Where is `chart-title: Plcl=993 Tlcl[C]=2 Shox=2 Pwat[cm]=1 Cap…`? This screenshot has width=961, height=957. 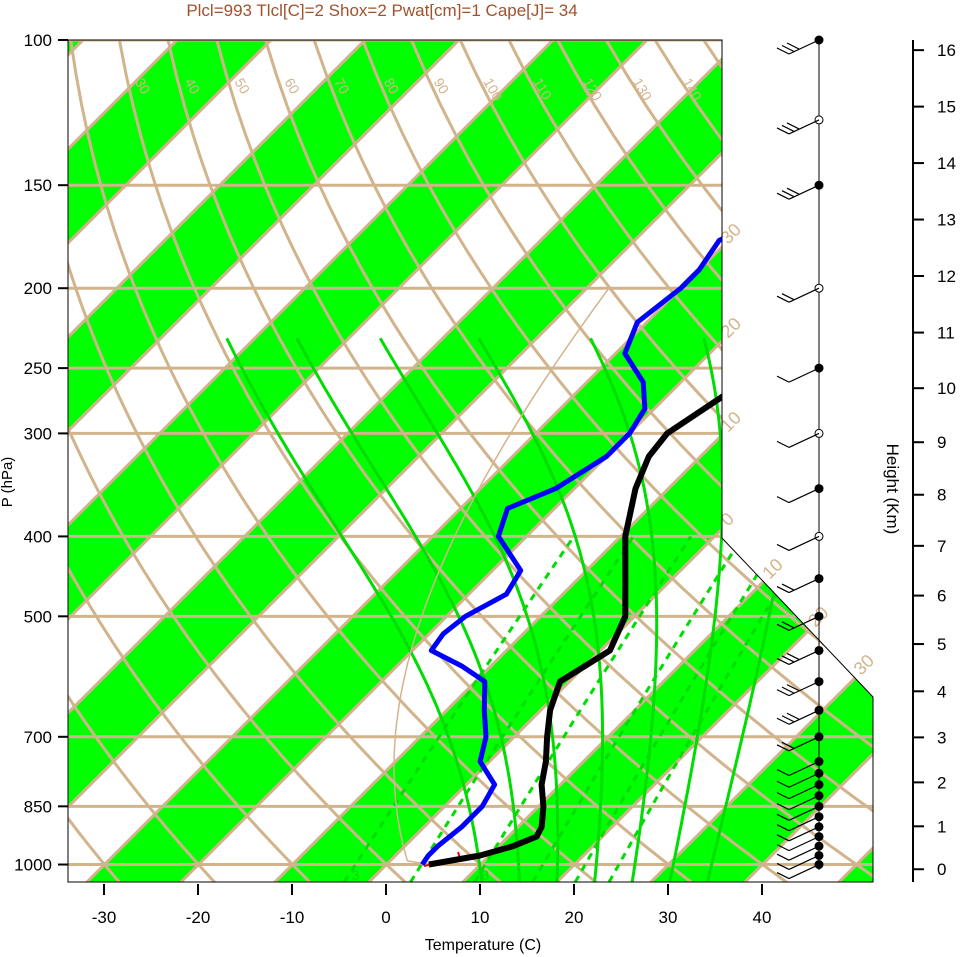 chart-title: Plcl=993 Tlcl[C]=2 Shox=2 Pwat[cm]=1 Cap… is located at coordinates (381, 10).